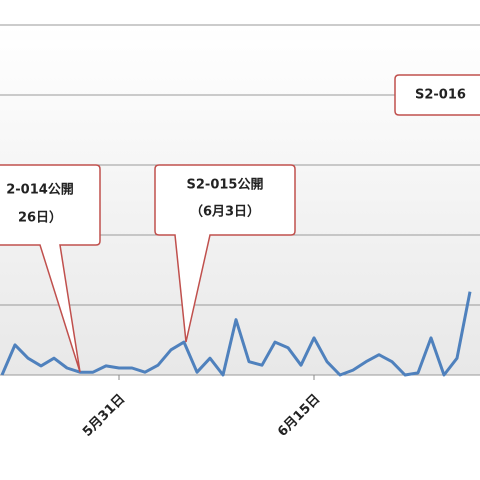 The width and height of the screenshot is (480, 480). Describe the element at coordinates (225, 212) in the screenshot. I see `callout-text: （6月3日）` at that location.